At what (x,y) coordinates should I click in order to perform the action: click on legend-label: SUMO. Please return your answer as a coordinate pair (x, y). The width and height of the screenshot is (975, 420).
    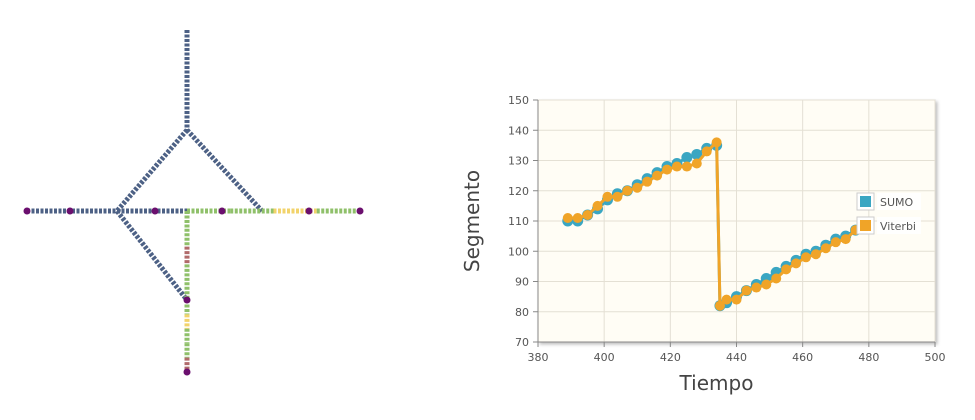
    Looking at the image, I should click on (897, 202).